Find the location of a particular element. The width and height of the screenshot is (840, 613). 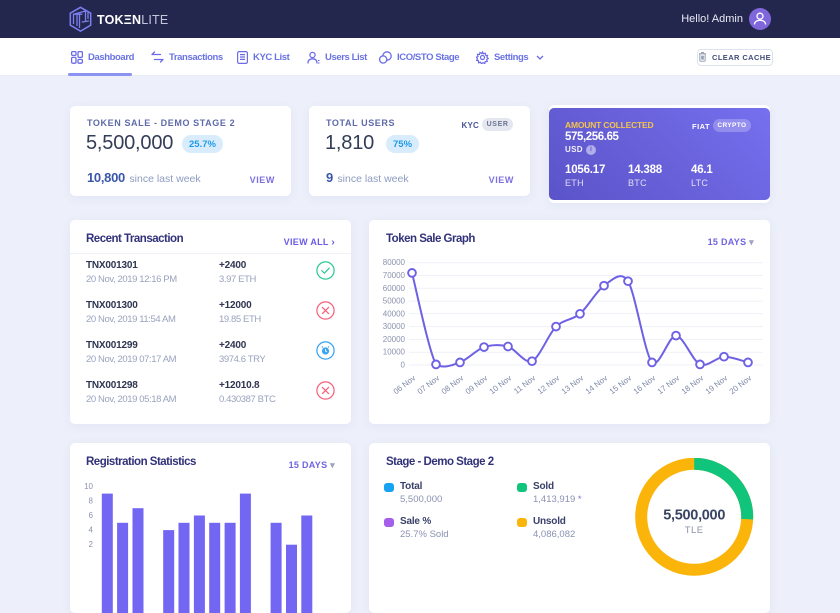

svg-text: 13 Nov is located at coordinates (573, 384).